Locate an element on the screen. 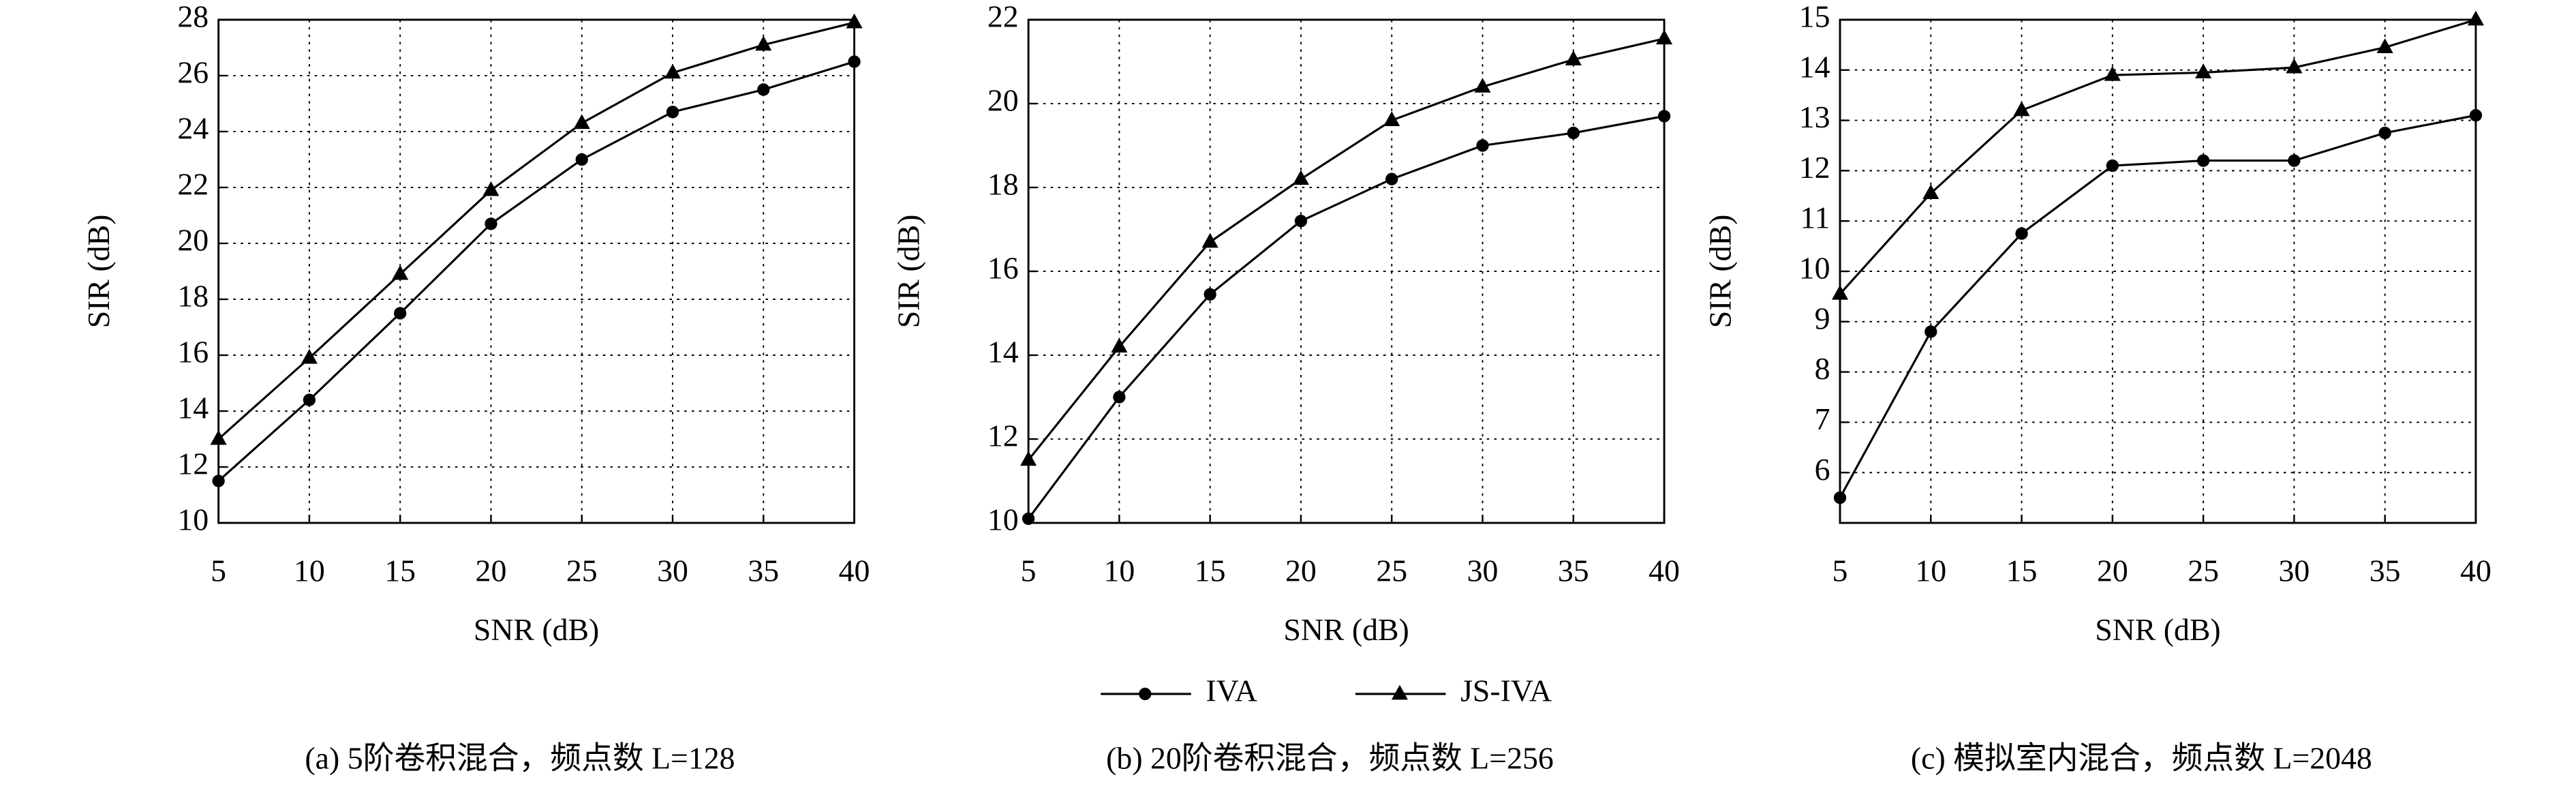  y-tick-label: 8 is located at coordinates (1822, 368).